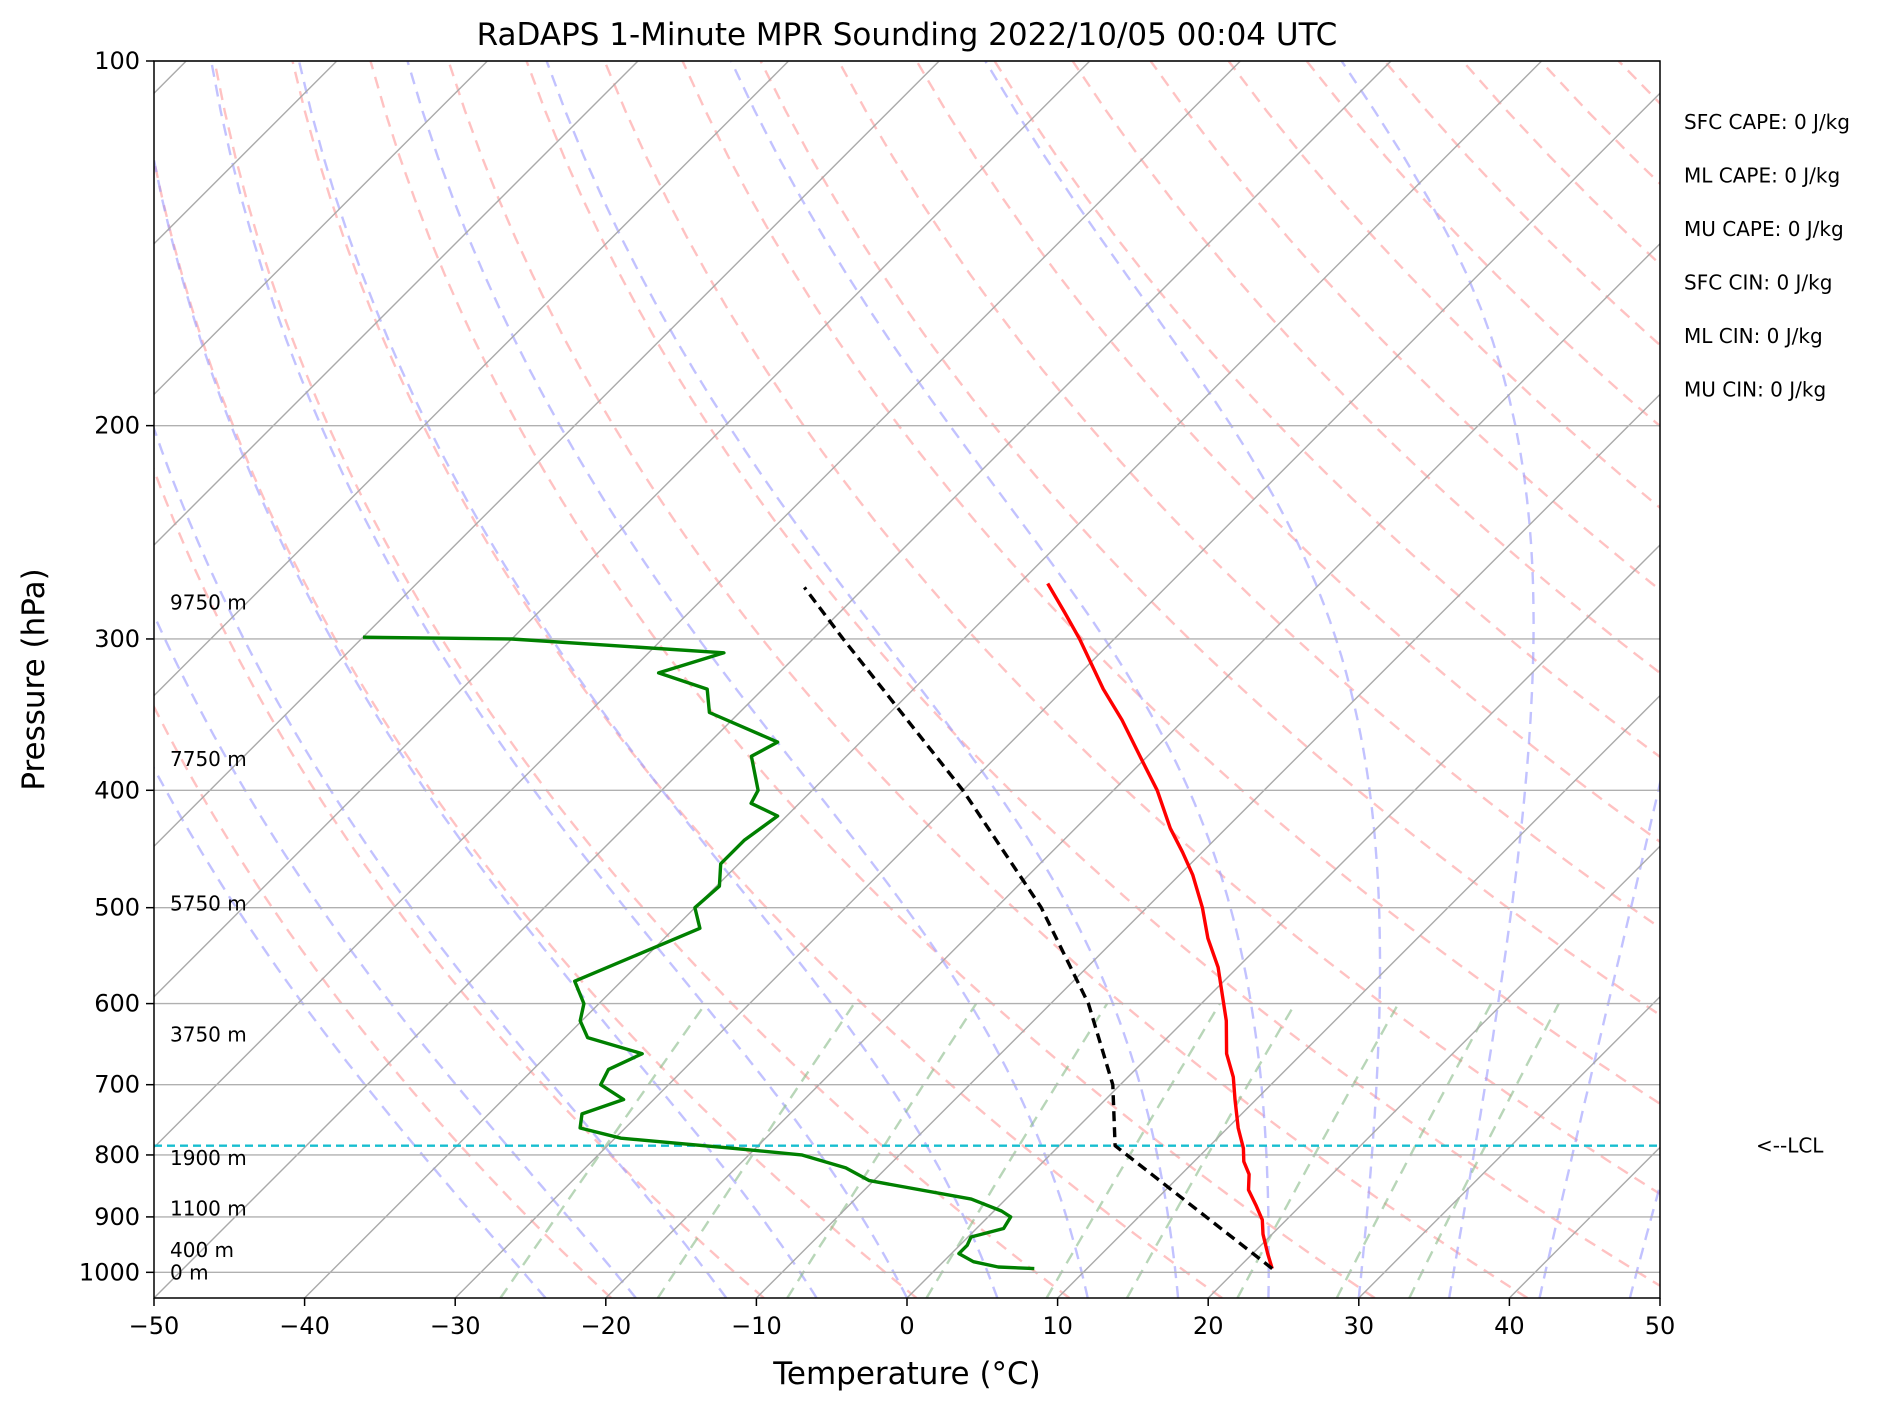  What do you see at coordinates (34, 679) in the screenshot?
I see `y-axis-label: Pressure (hPa)` at bounding box center [34, 679].